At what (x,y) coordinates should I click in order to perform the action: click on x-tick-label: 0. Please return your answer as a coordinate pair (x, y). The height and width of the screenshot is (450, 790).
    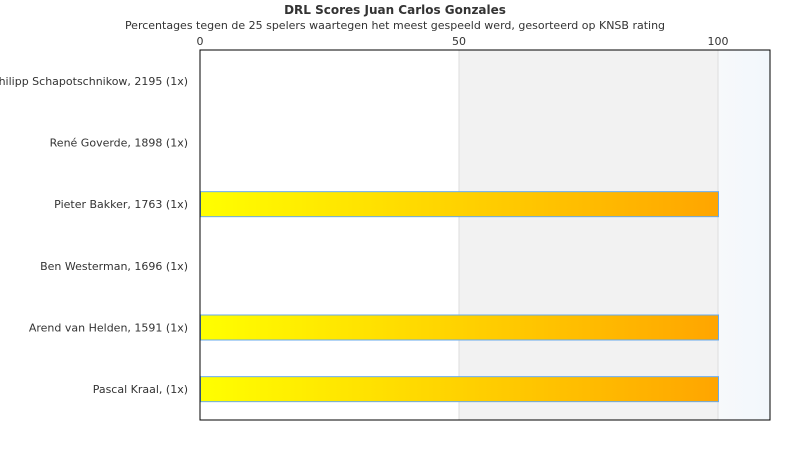
    Looking at the image, I should click on (200, 41).